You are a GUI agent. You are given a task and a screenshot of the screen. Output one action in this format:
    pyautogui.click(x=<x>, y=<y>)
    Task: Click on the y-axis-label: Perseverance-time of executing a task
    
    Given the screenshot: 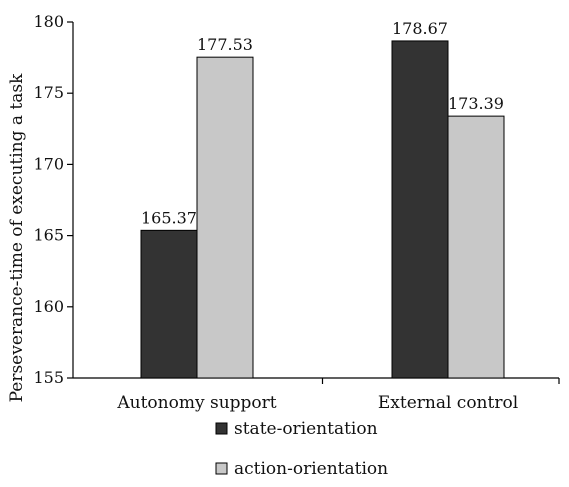 What is the action you would take?
    pyautogui.click(x=17, y=238)
    